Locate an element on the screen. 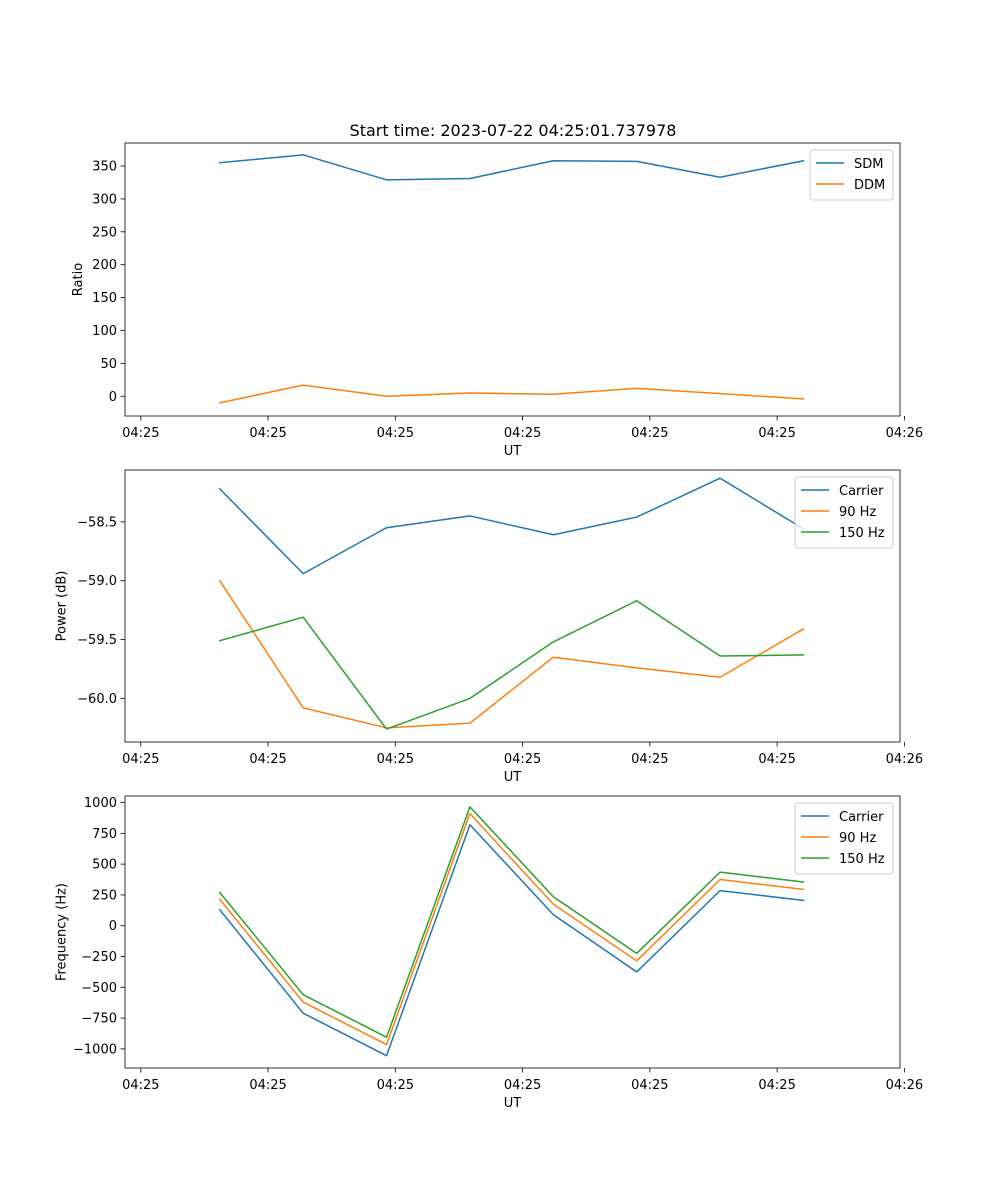 This screenshot has height=1200, width=1000. power-series-150-hz-line is located at coordinates (511, 664).